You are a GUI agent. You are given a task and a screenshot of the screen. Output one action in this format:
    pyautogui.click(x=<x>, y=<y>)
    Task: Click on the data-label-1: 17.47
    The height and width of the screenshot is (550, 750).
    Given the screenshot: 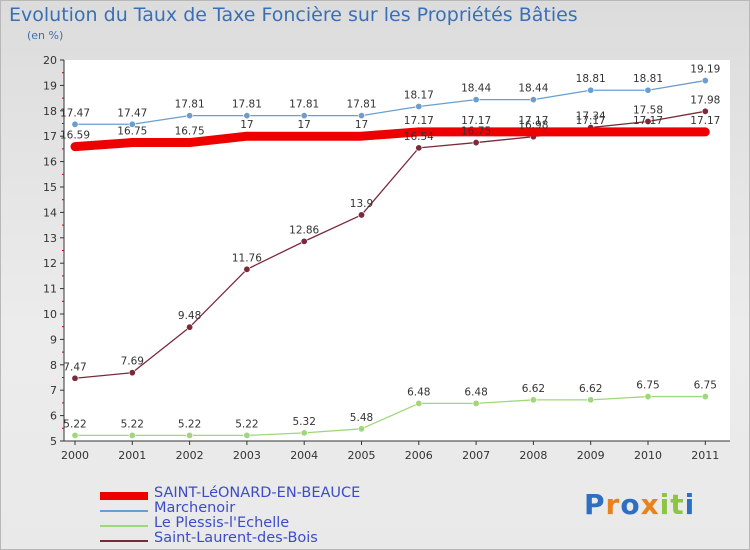 What is the action you would take?
    pyautogui.click(x=132, y=113)
    